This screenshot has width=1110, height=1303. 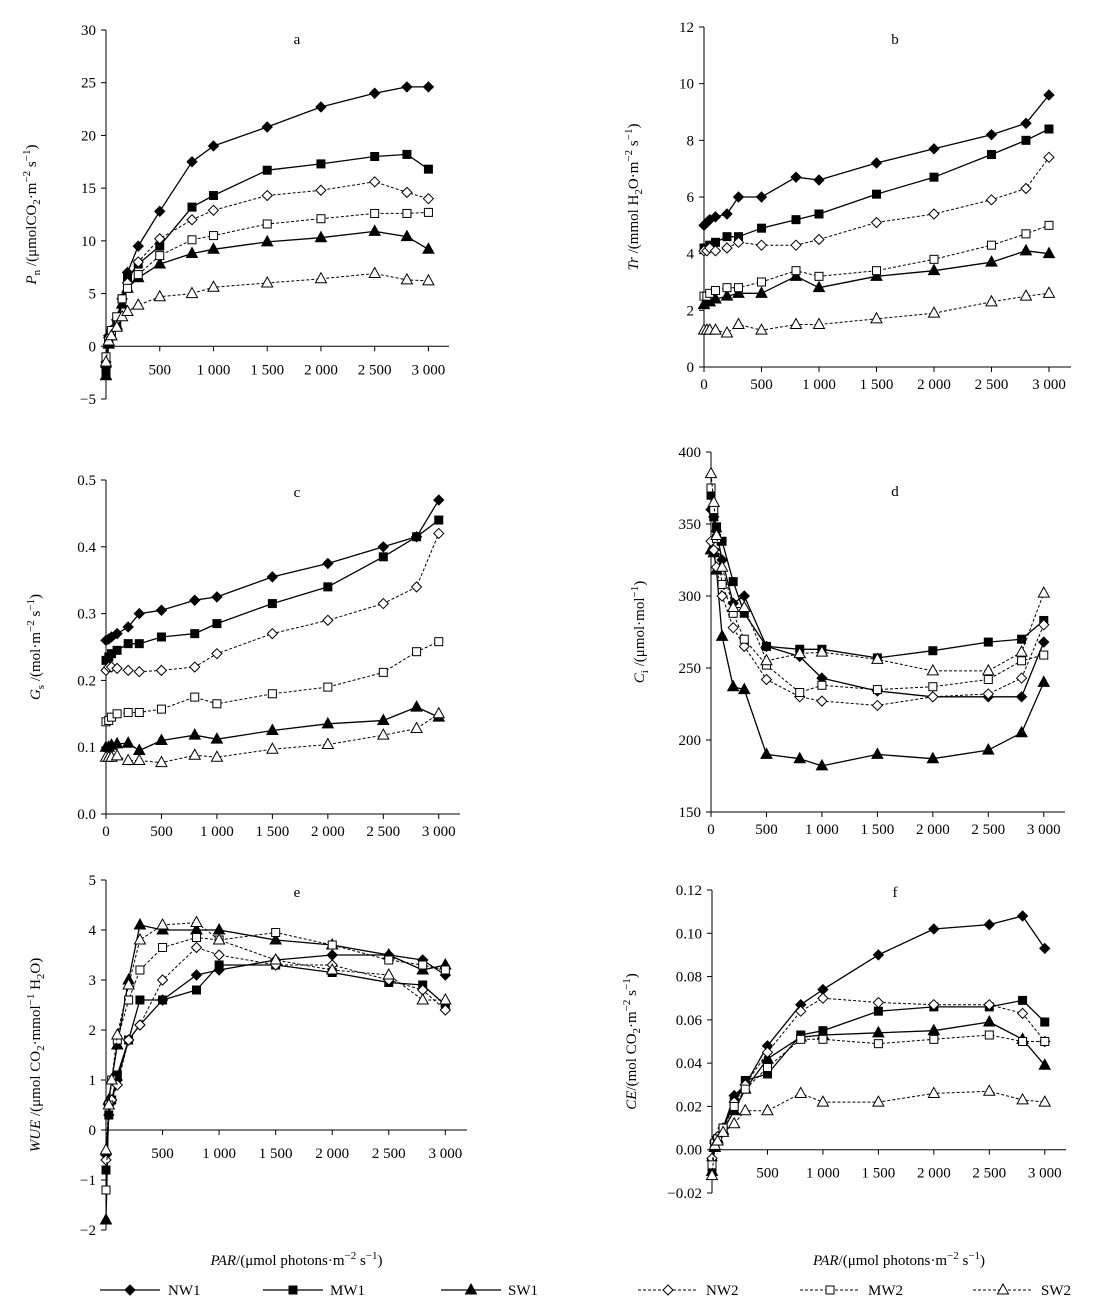 I want to click on legend-marker-square, so click(x=830, y=1290).